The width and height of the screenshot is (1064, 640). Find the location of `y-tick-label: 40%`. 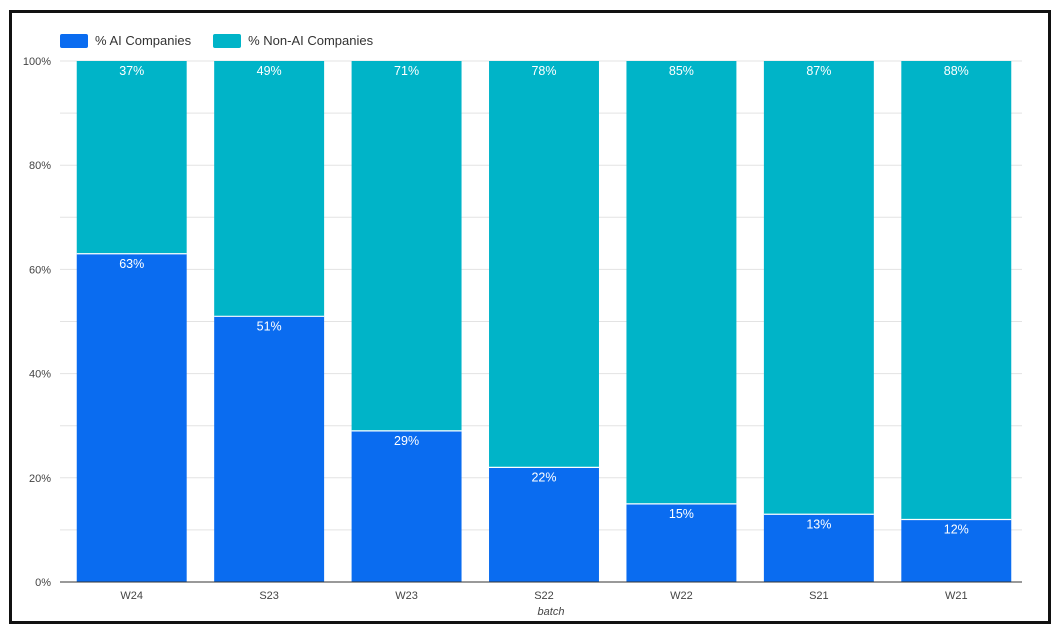

y-tick-label: 40% is located at coordinates (40, 375).